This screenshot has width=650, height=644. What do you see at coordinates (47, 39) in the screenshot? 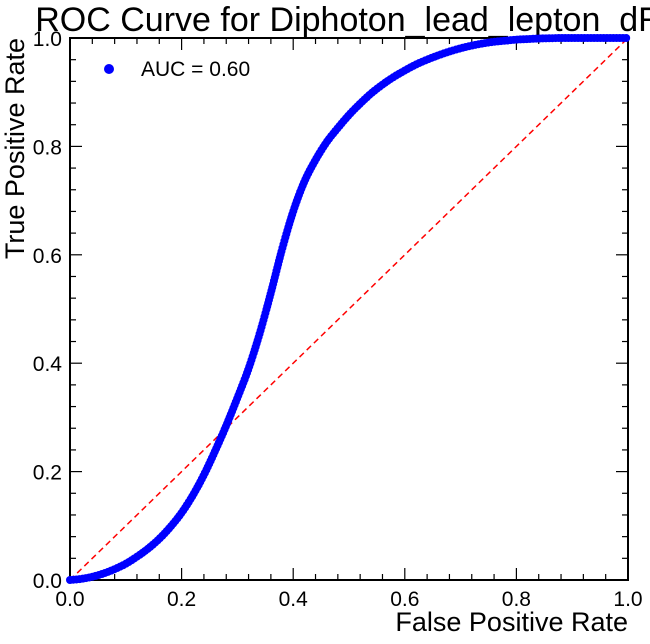
I see `y-tick-label: 1.0` at bounding box center [47, 39].